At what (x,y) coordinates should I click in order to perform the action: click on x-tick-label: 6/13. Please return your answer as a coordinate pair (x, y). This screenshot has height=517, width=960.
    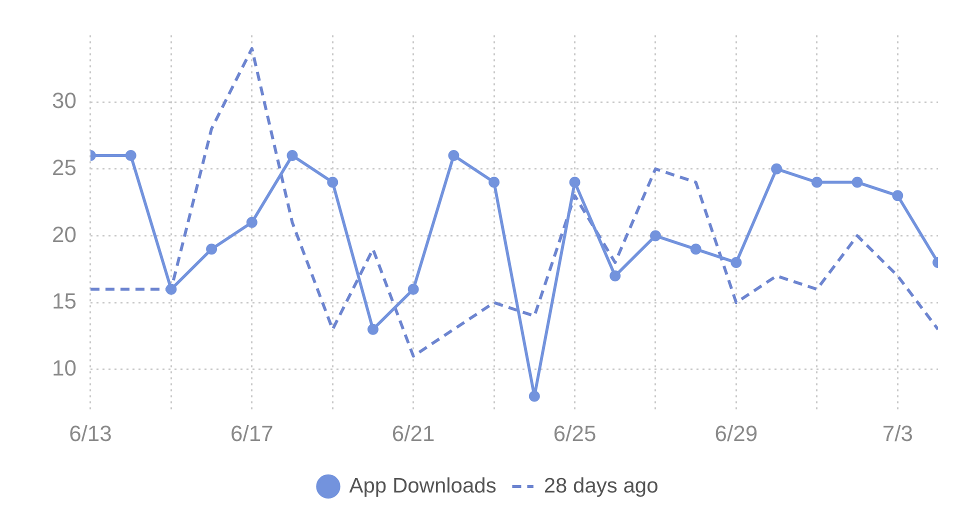
    Looking at the image, I should click on (90, 433).